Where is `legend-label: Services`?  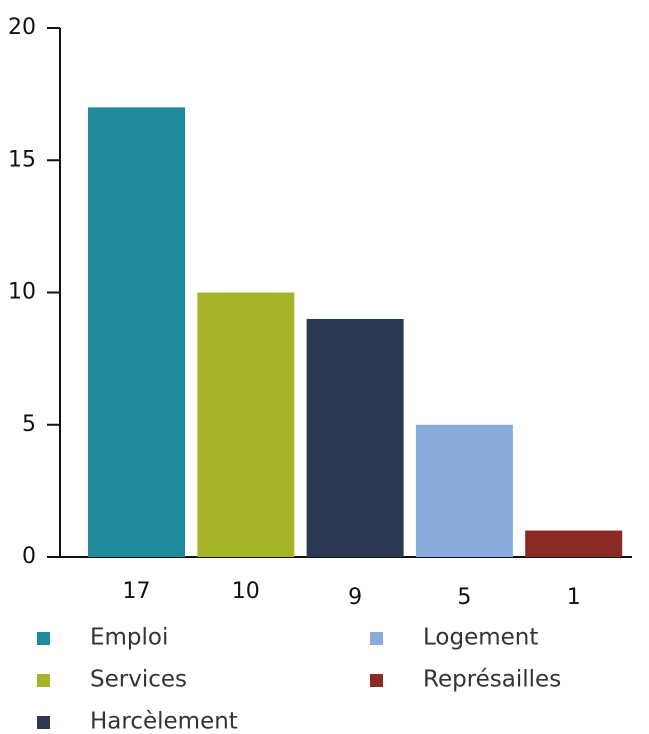 legend-label: Services is located at coordinates (138, 680).